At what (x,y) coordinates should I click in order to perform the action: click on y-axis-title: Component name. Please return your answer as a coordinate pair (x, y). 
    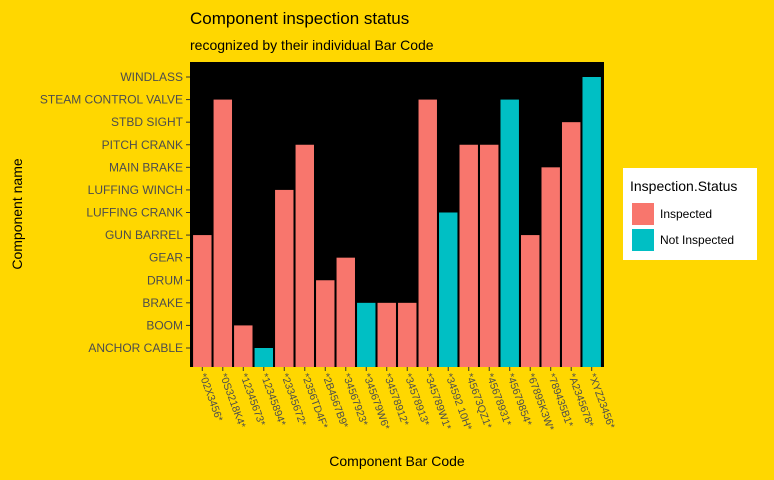
    Looking at the image, I should click on (17, 214).